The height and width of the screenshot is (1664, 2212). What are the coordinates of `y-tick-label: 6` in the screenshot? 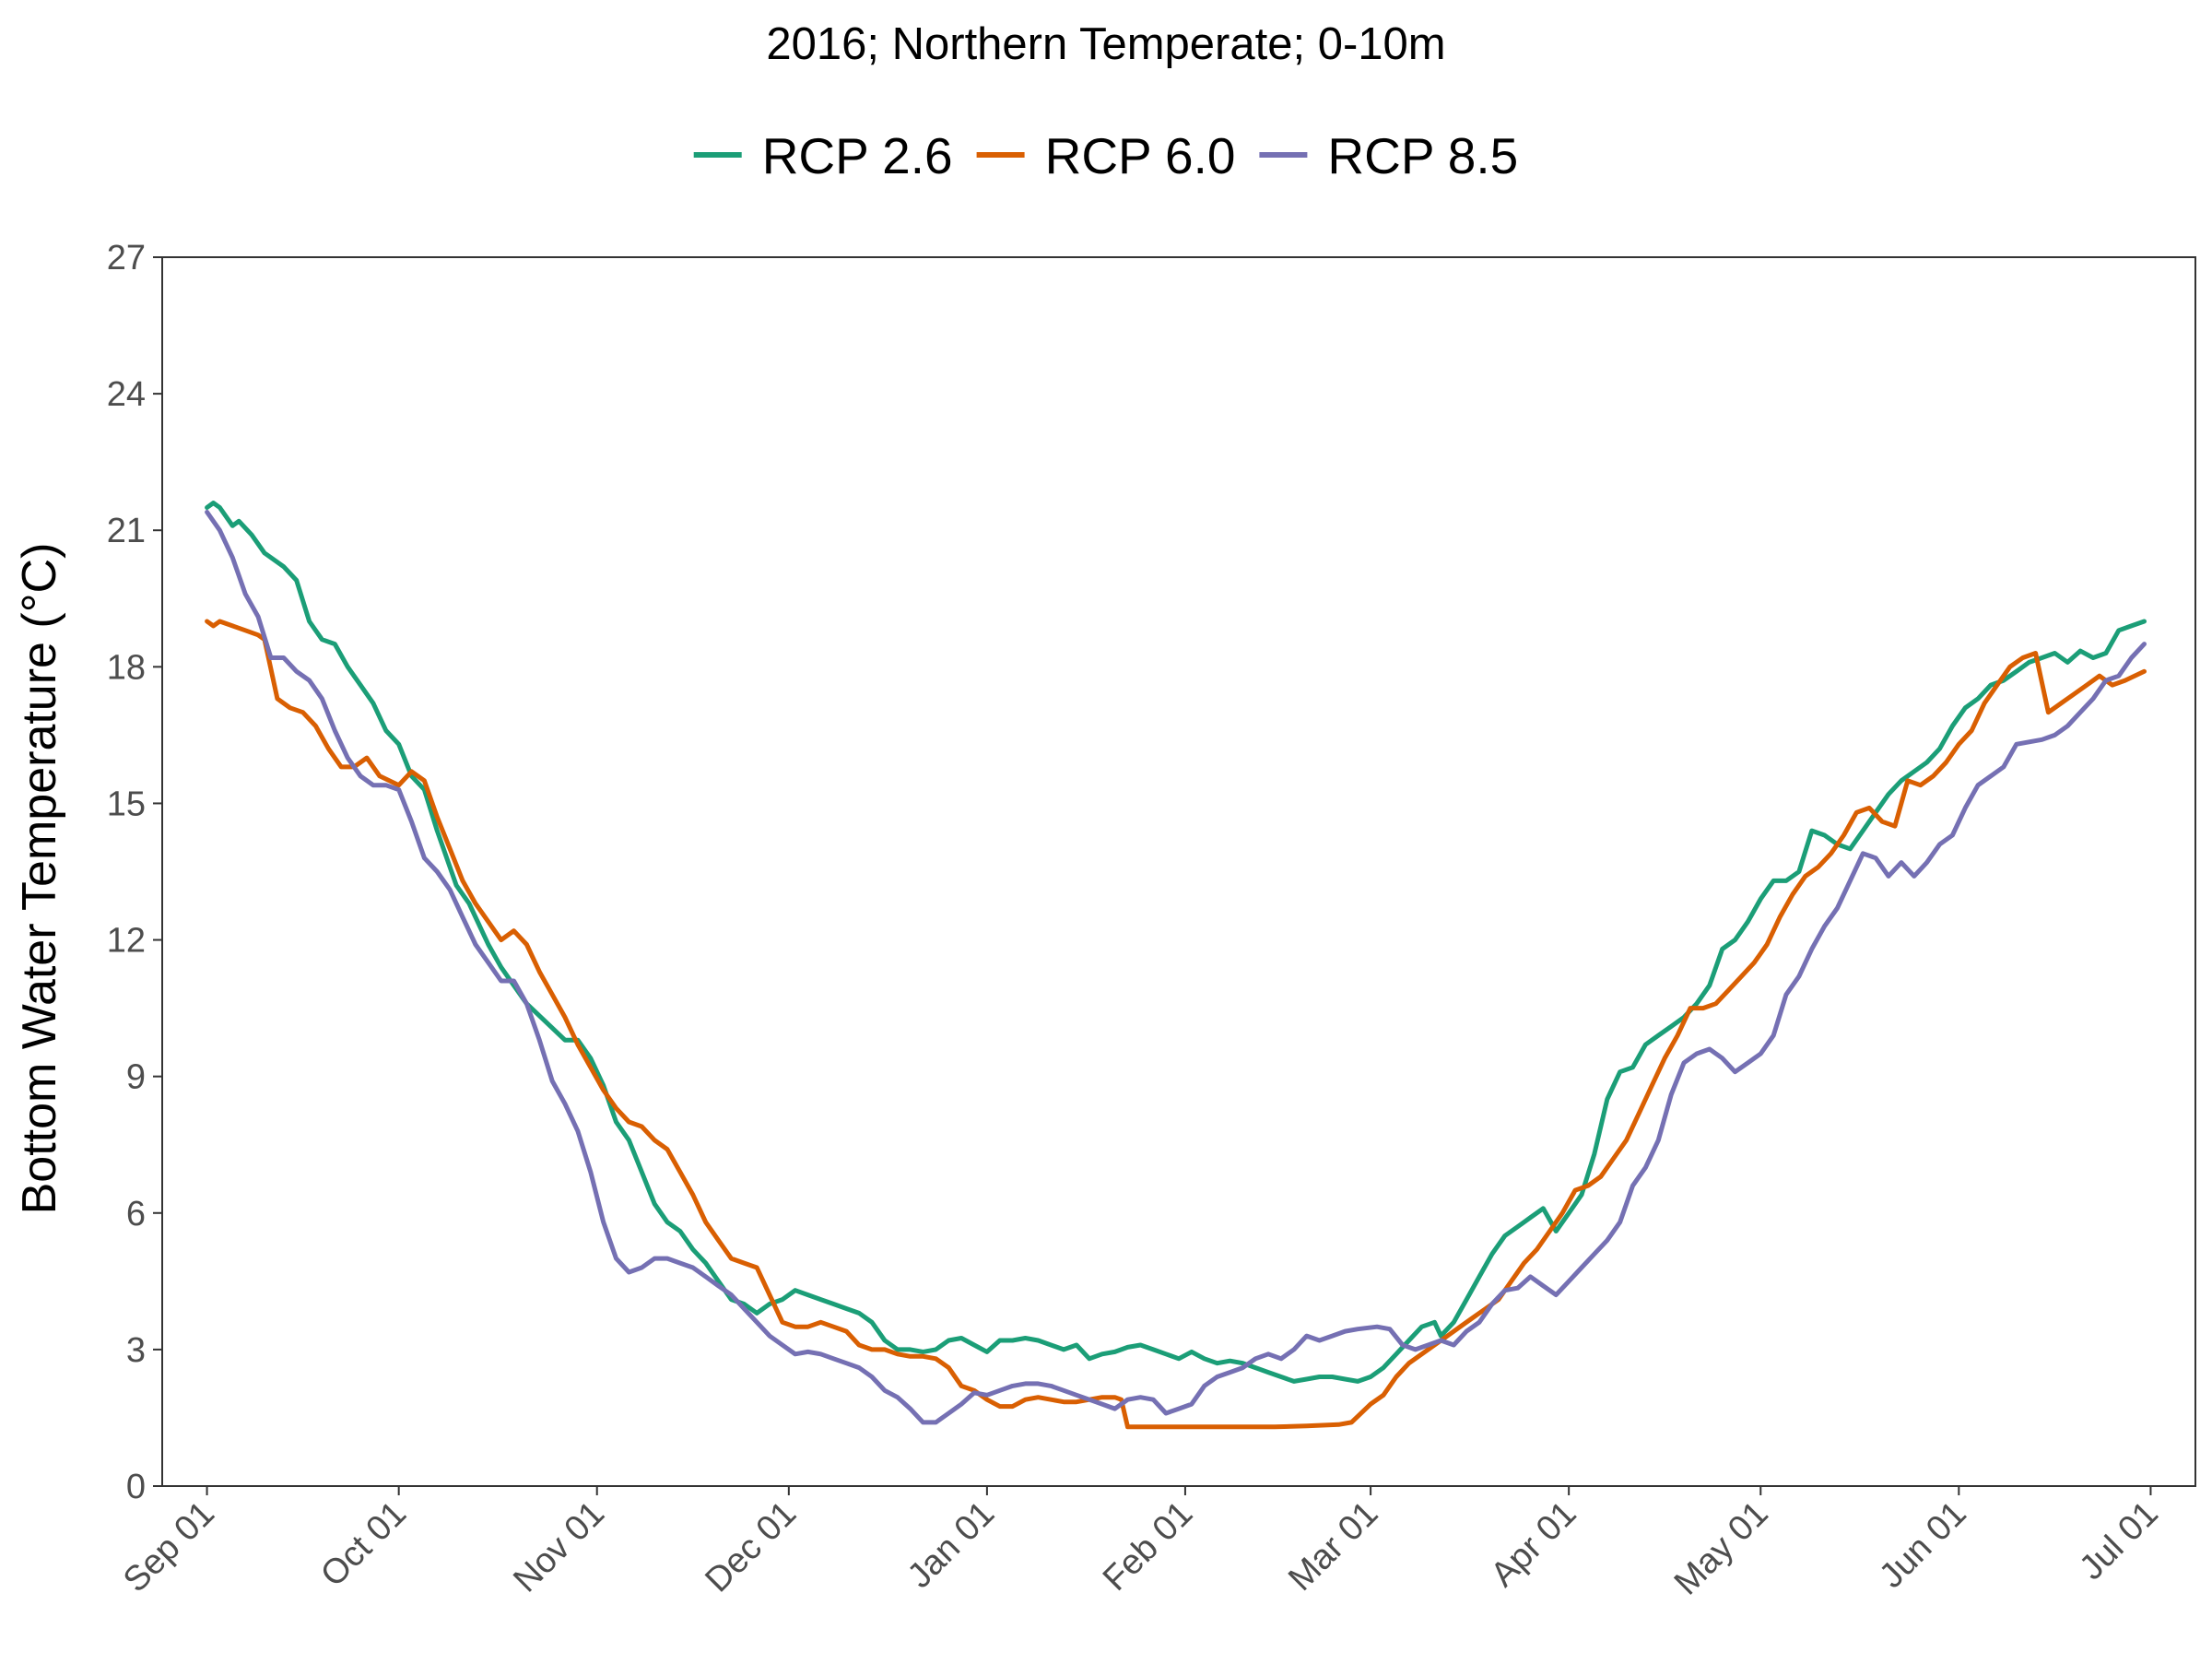 It's located at (136, 1214).